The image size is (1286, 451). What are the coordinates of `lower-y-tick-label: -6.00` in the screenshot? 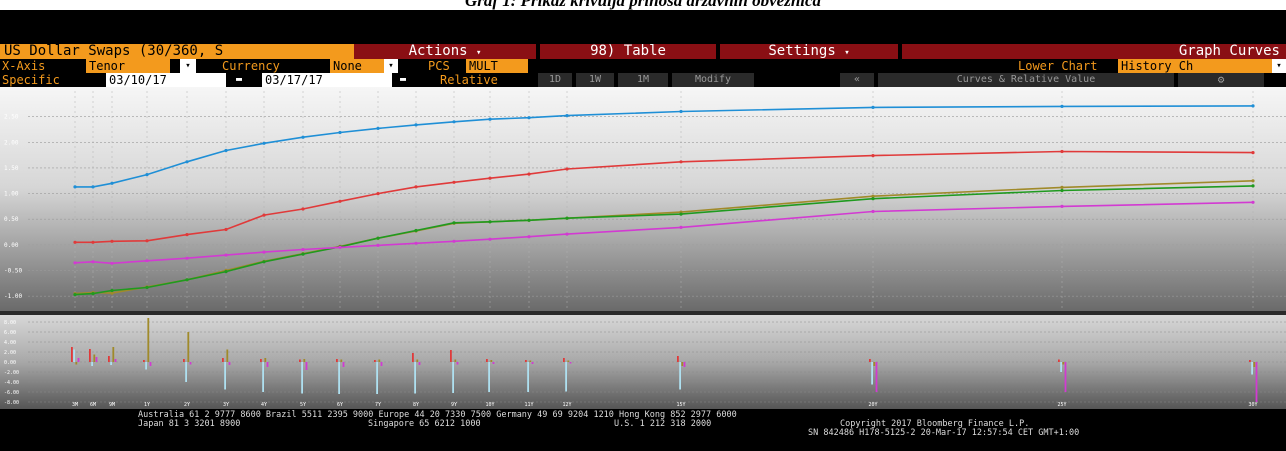 It's located at (11, 393).